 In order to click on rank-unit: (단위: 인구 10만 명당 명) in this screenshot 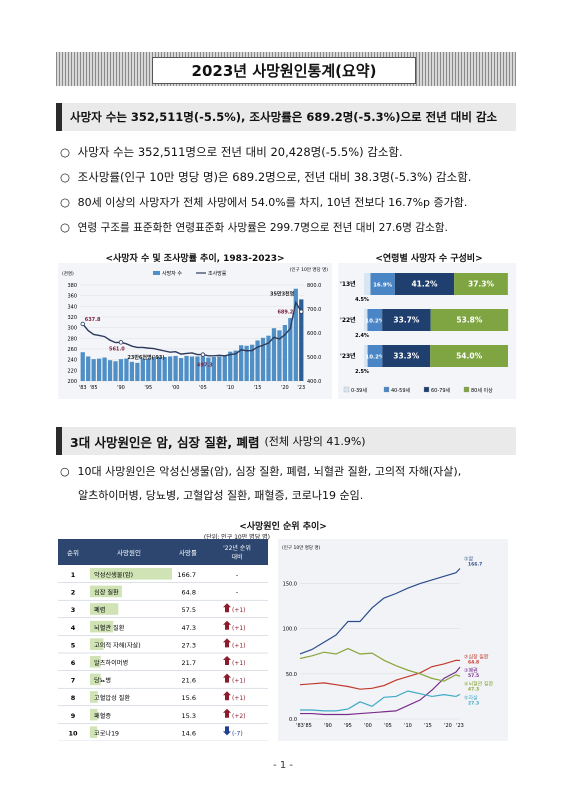, I will do `click(236, 537)`.